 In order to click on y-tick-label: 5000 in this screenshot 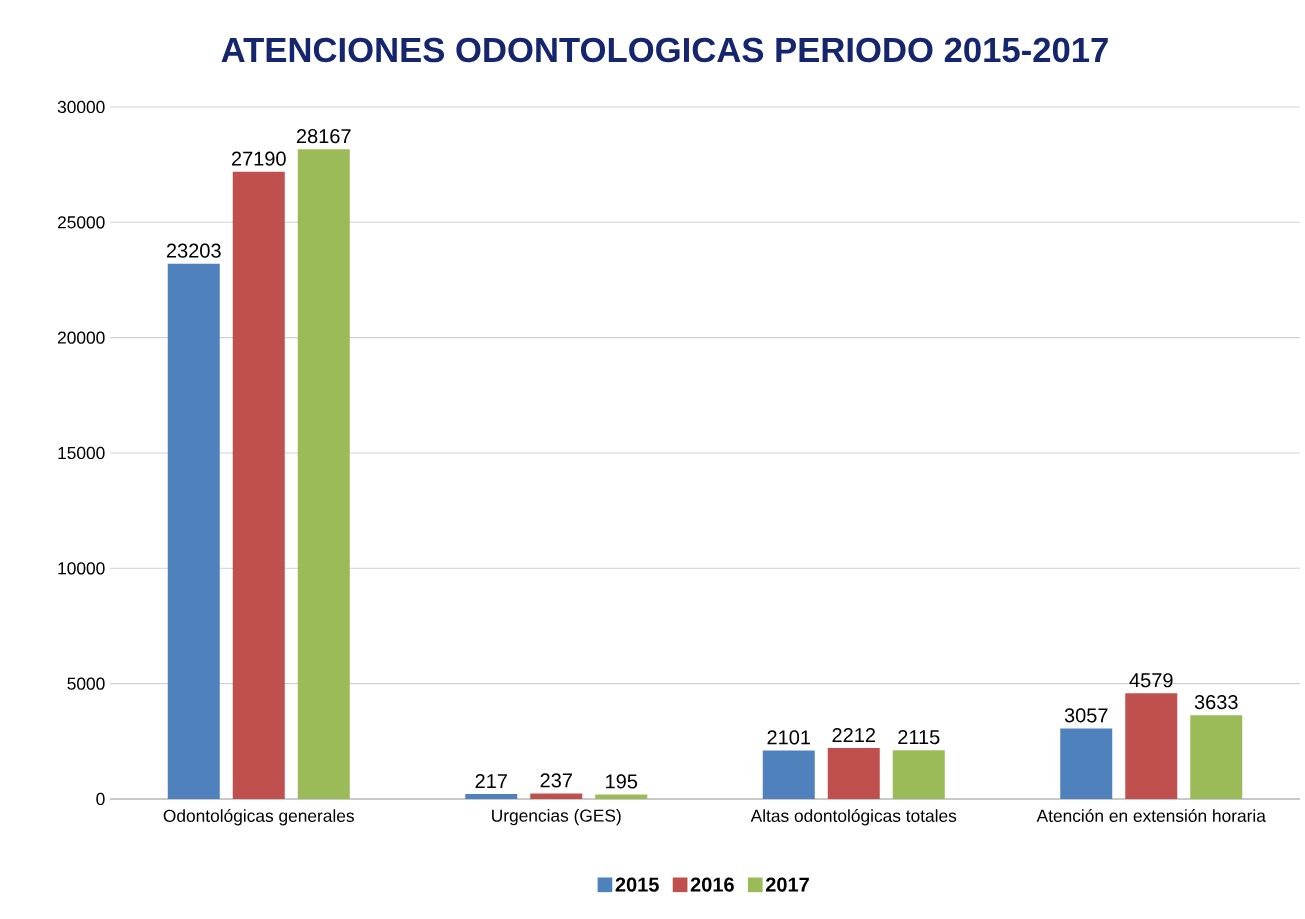, I will do `click(86, 683)`.